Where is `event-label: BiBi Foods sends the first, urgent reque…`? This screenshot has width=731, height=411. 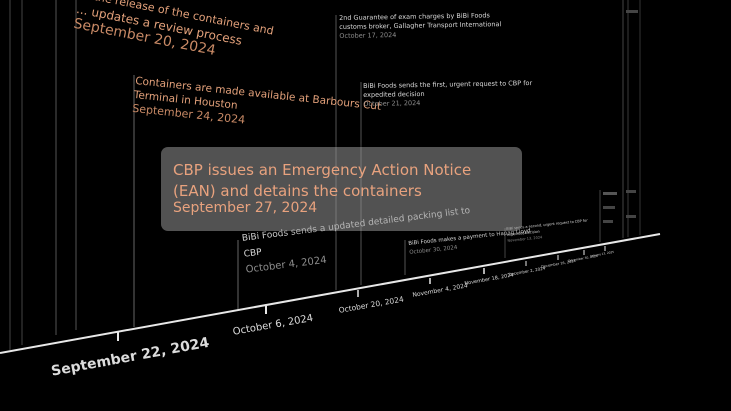
event-label: BiBi Foods sends the first, urgent reque… is located at coordinates (448, 94).